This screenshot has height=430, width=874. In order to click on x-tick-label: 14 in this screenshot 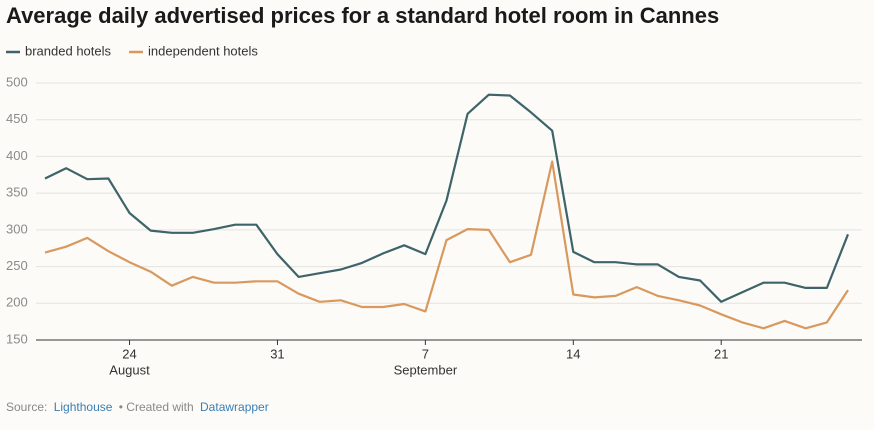, I will do `click(573, 353)`.